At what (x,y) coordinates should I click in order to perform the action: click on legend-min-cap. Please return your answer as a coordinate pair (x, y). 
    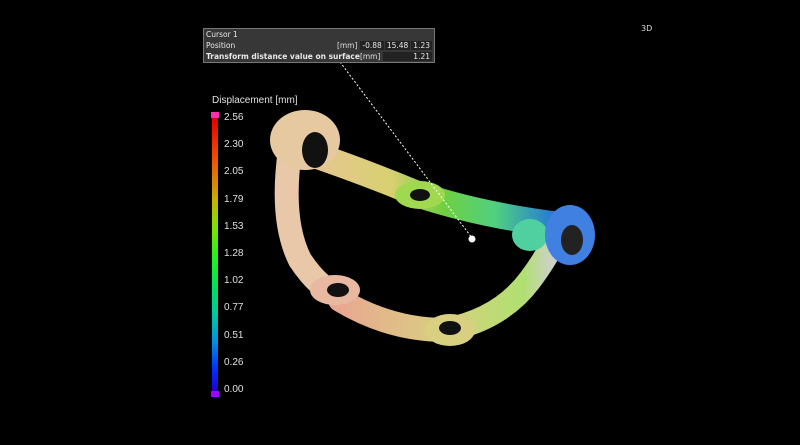
    Looking at the image, I should click on (215, 394).